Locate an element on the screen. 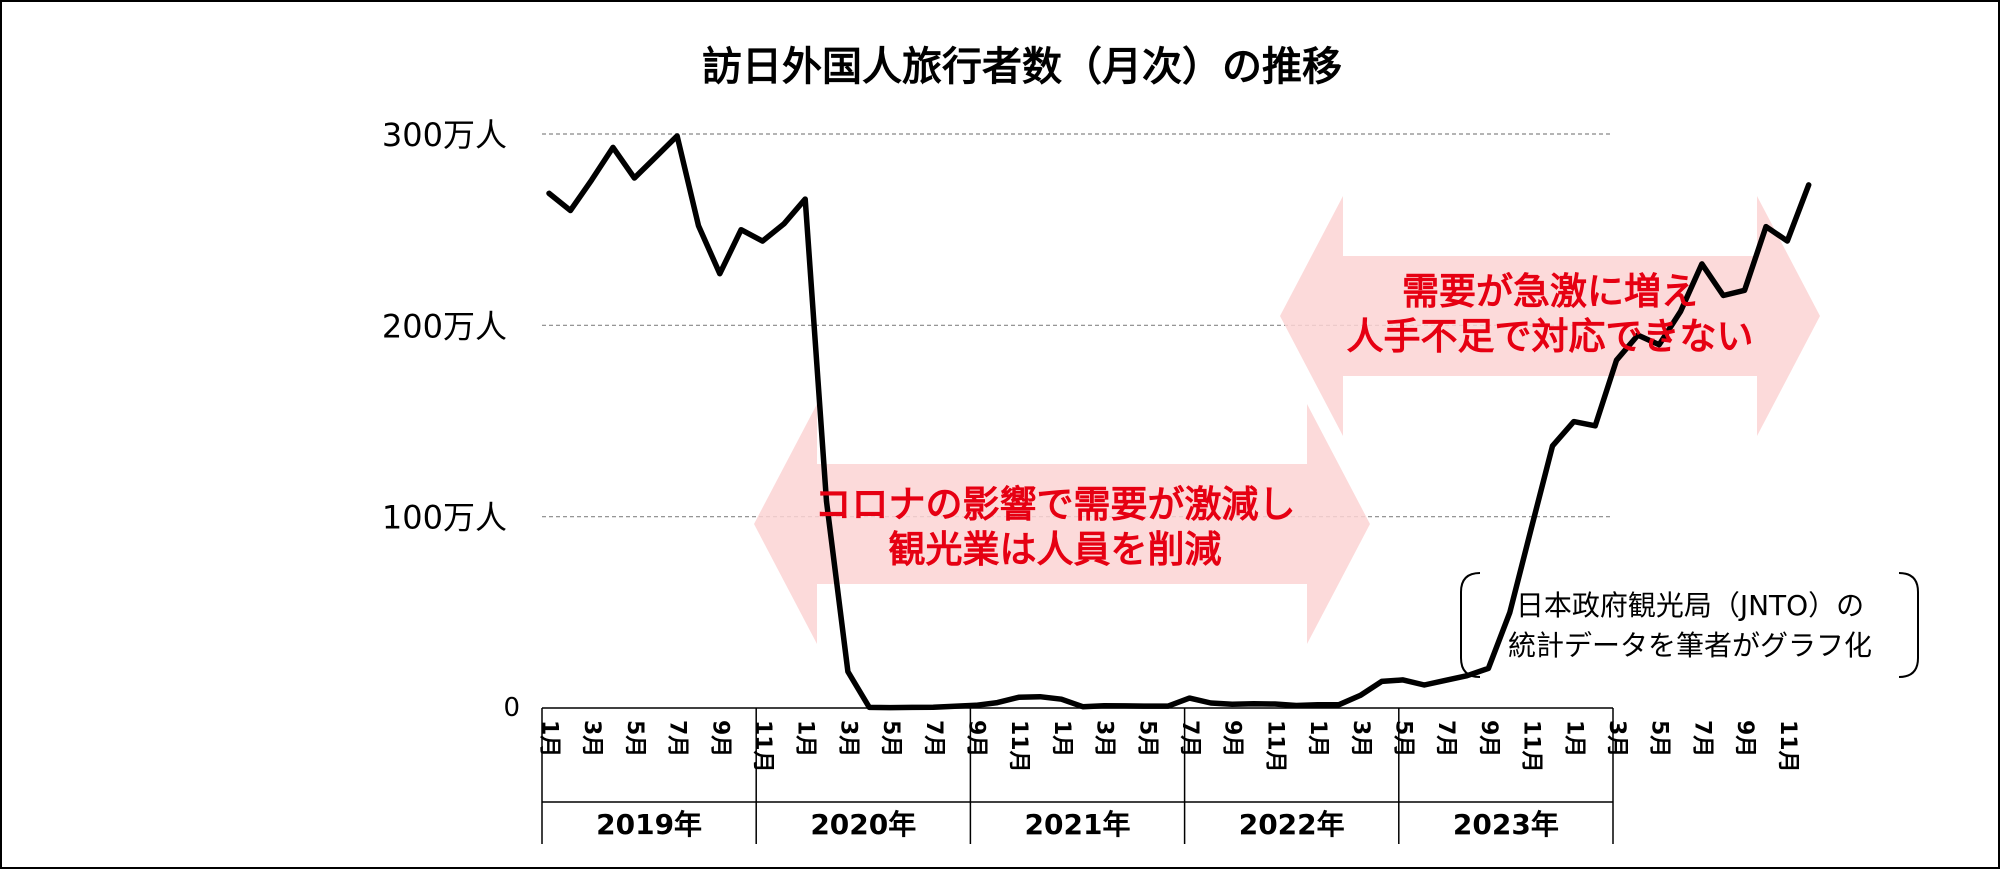 The image size is (2000, 869). year-label-4: 2022年 is located at coordinates (1292, 824).